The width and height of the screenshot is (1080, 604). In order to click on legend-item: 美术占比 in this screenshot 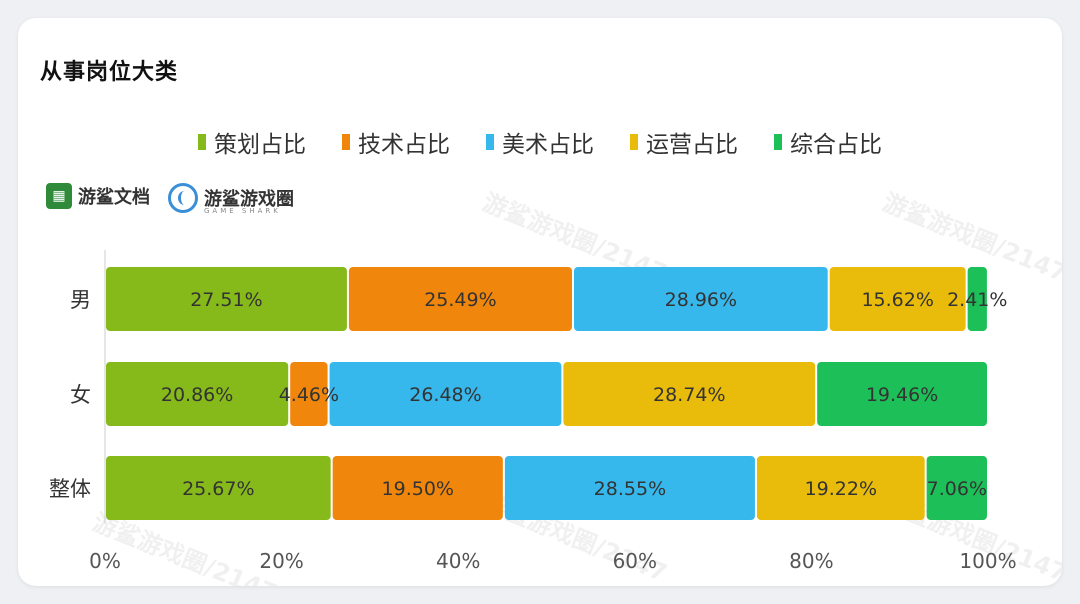, I will do `click(540, 142)`.